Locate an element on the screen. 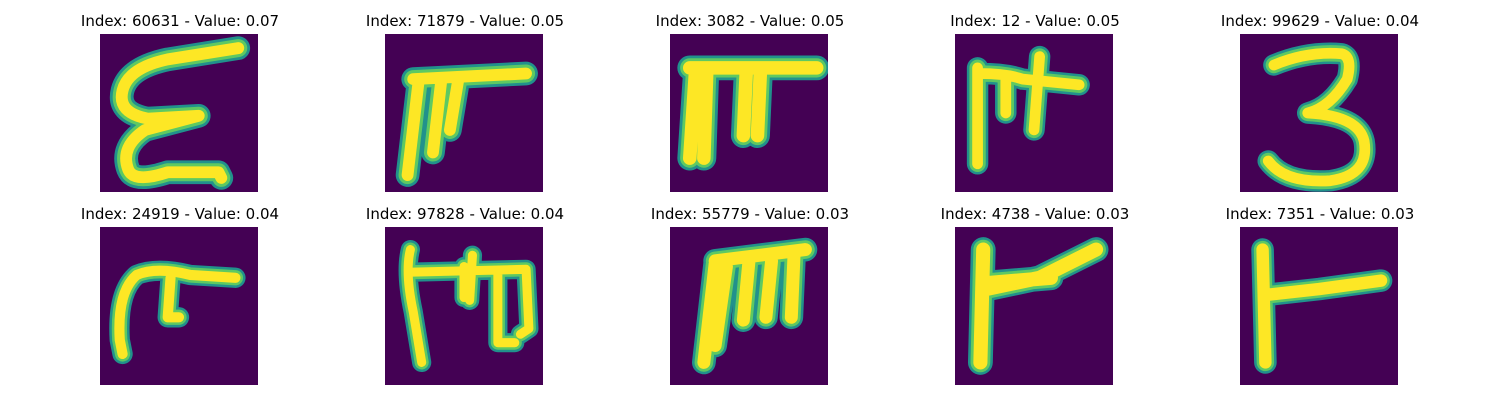  digit-panel-2: Index: 71879 - Value: 0.05 is located at coordinates (465, 102).